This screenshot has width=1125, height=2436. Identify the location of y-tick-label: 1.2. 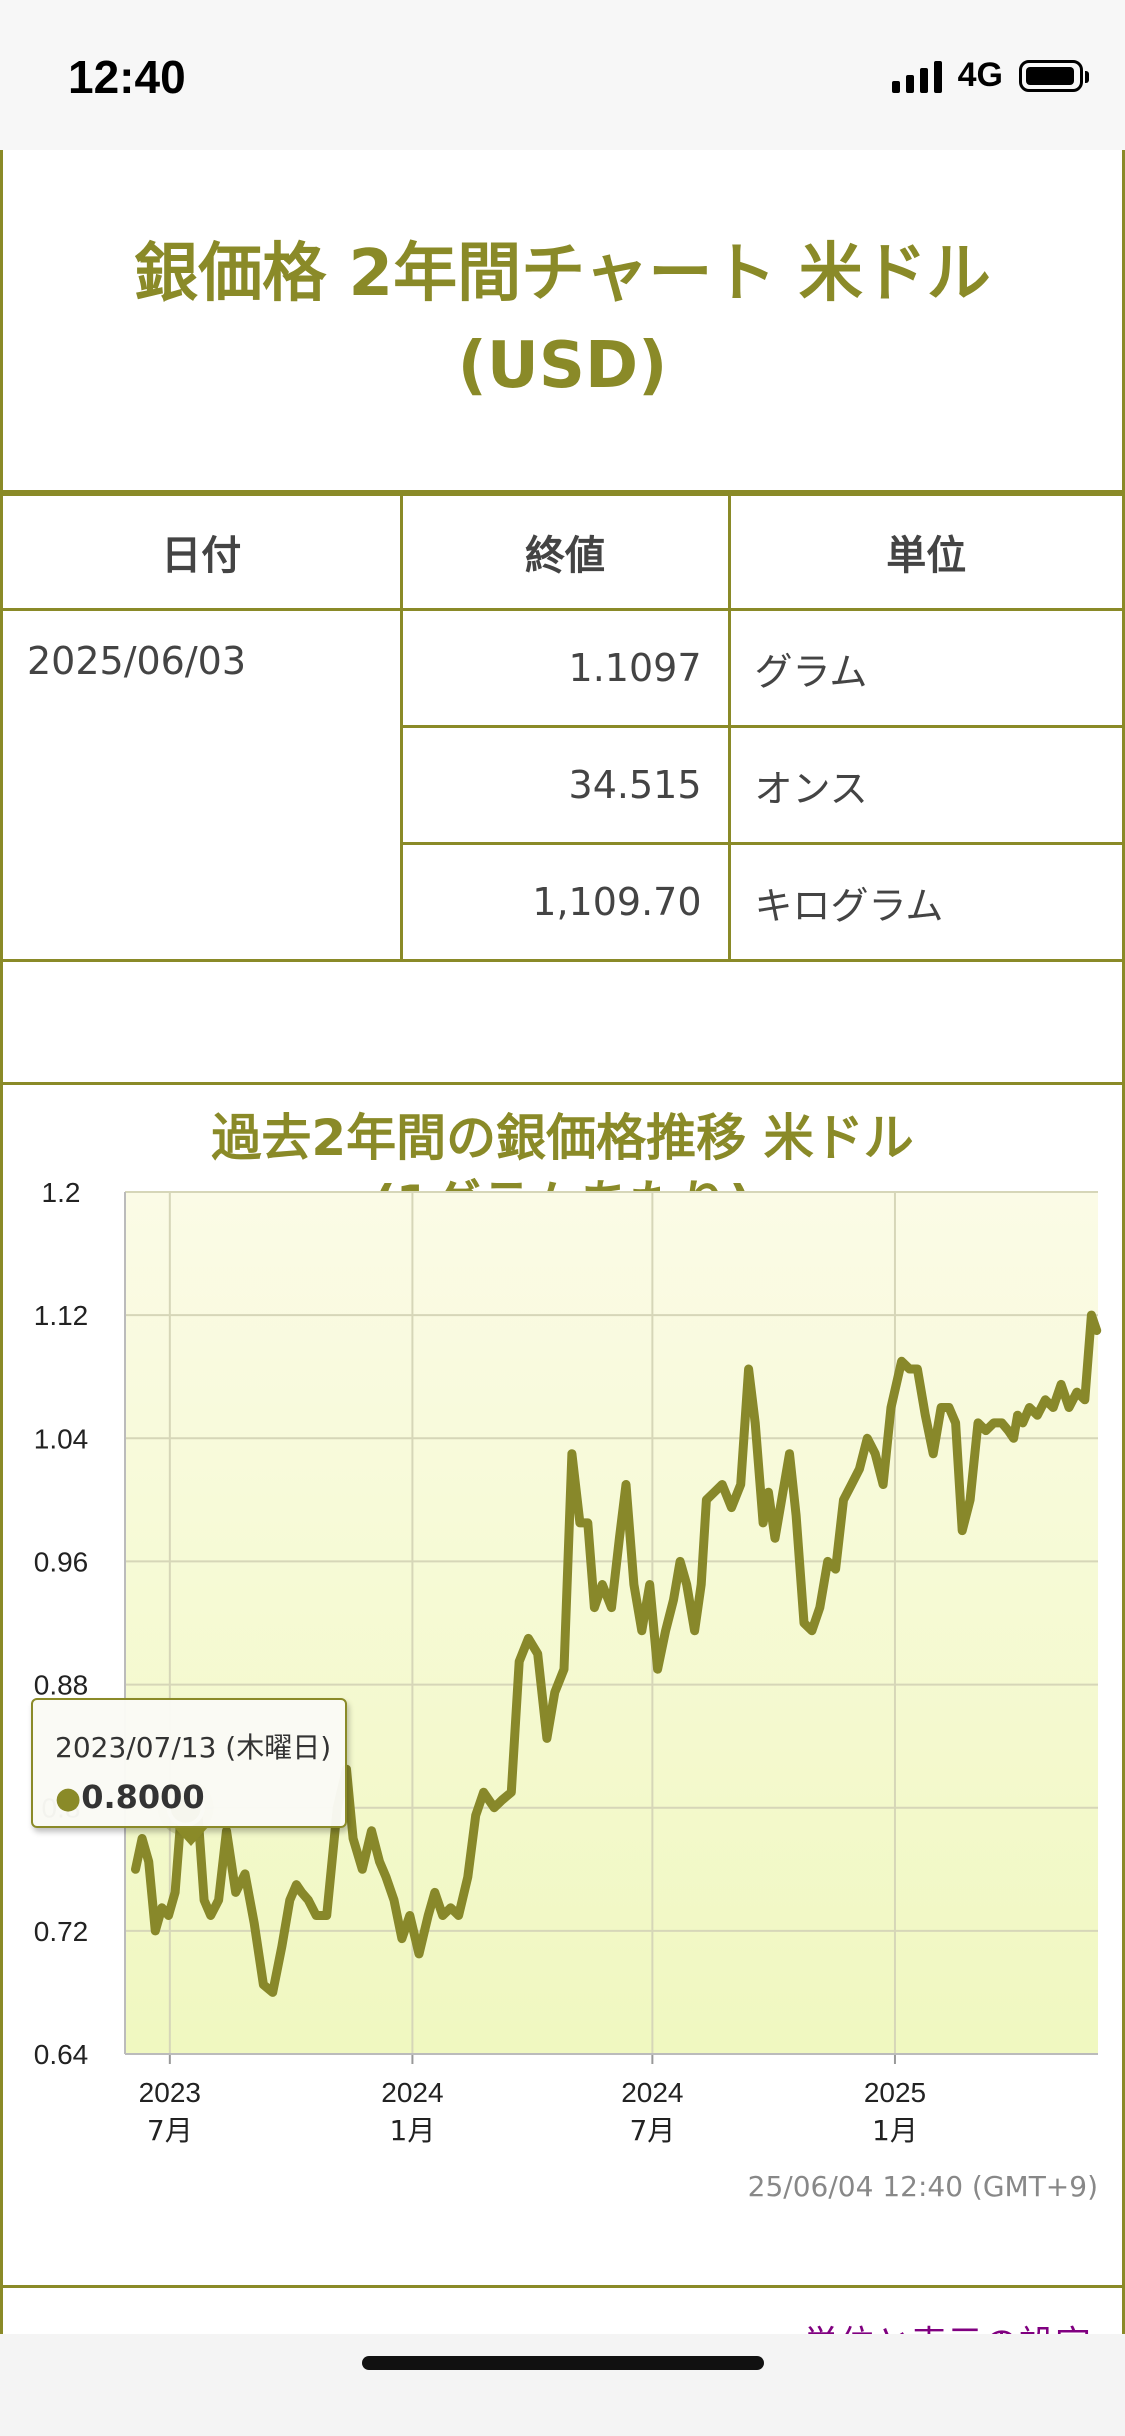
(61, 1192).